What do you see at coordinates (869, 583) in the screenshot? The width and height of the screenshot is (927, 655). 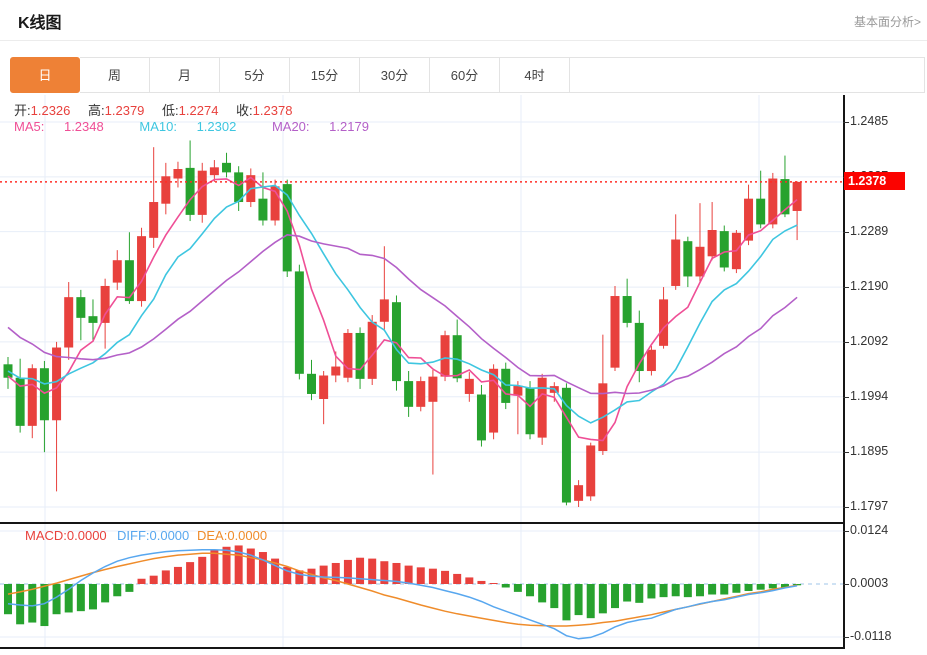 I see `macd-axis-label: 0.0003` at bounding box center [869, 583].